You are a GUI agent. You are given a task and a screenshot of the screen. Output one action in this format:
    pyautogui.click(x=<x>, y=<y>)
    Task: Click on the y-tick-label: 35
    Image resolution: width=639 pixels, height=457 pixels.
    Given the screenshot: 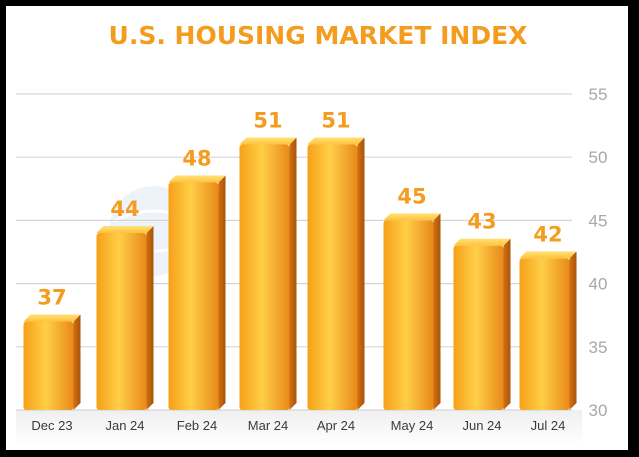 What is the action you would take?
    pyautogui.click(x=598, y=347)
    